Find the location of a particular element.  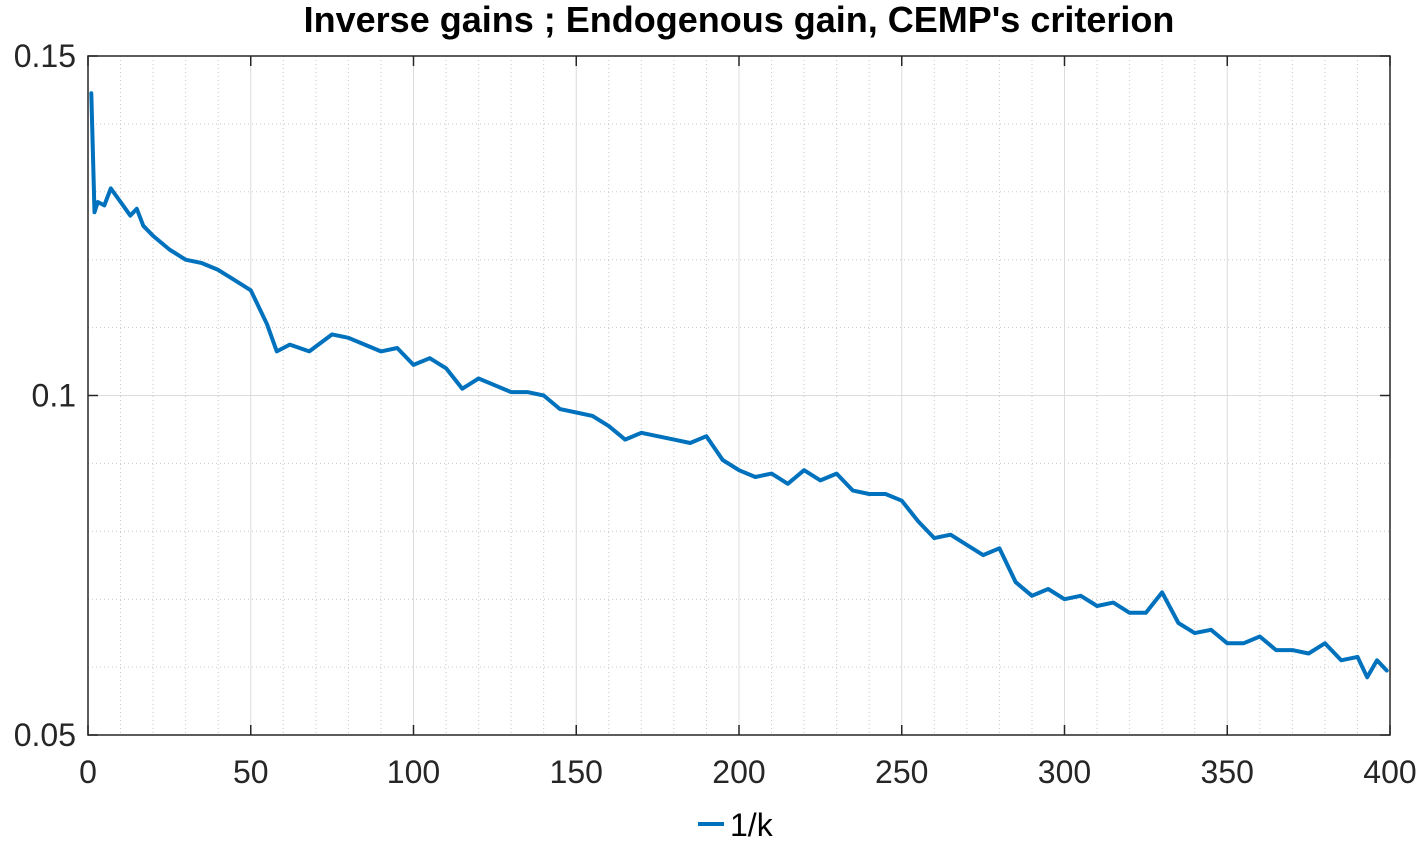

x-tick-label: 150 is located at coordinates (576, 772).